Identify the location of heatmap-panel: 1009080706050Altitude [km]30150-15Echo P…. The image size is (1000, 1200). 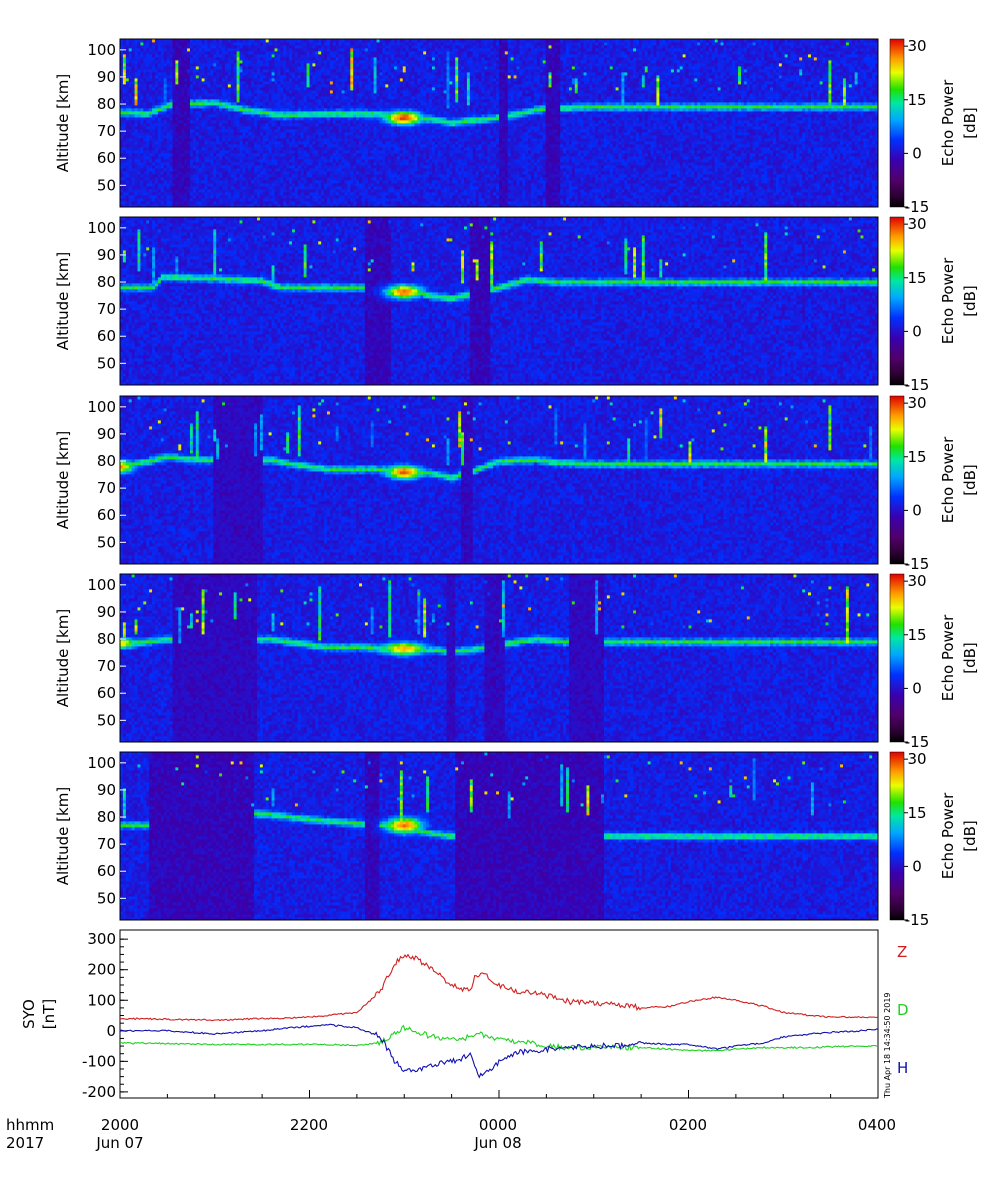
(516, 126).